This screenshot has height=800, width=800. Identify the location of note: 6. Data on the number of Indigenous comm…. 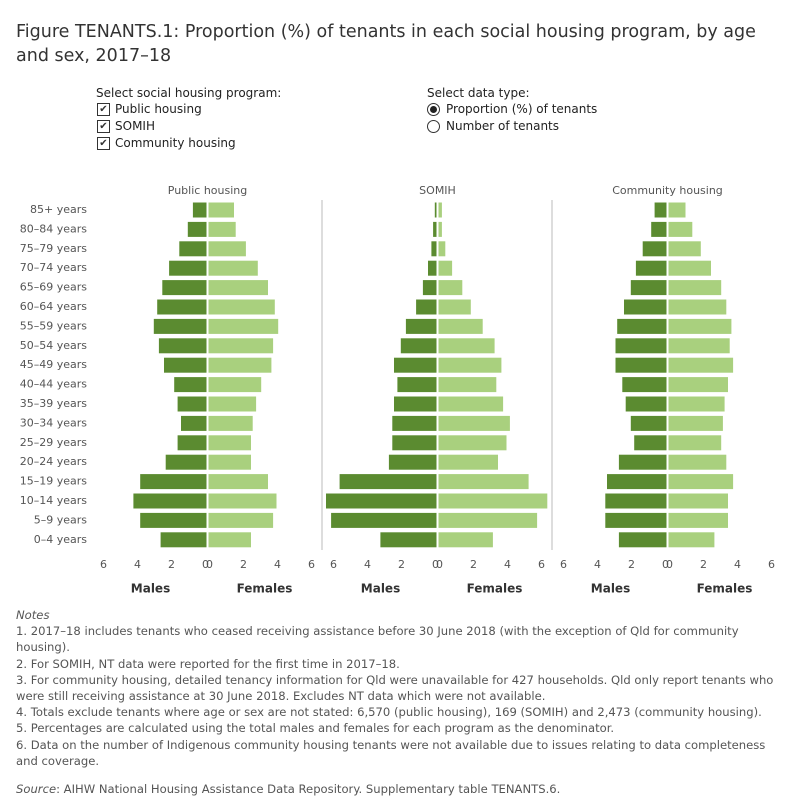
(391, 752).